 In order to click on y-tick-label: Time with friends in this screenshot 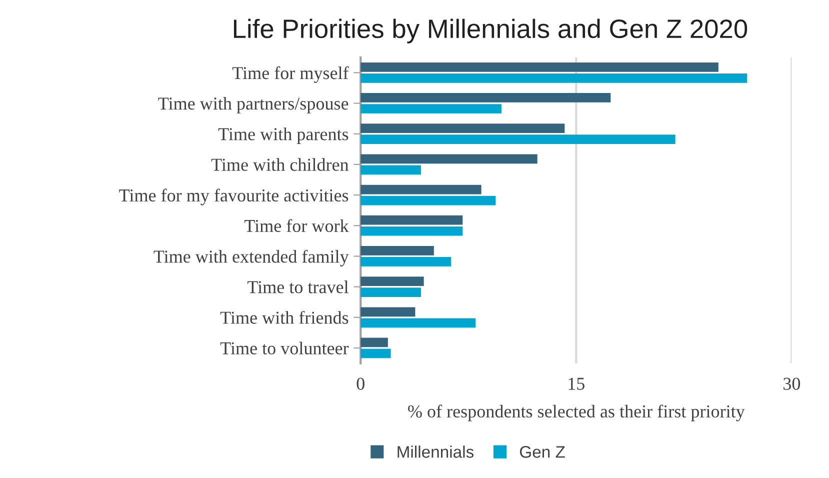, I will do `click(284, 317)`.